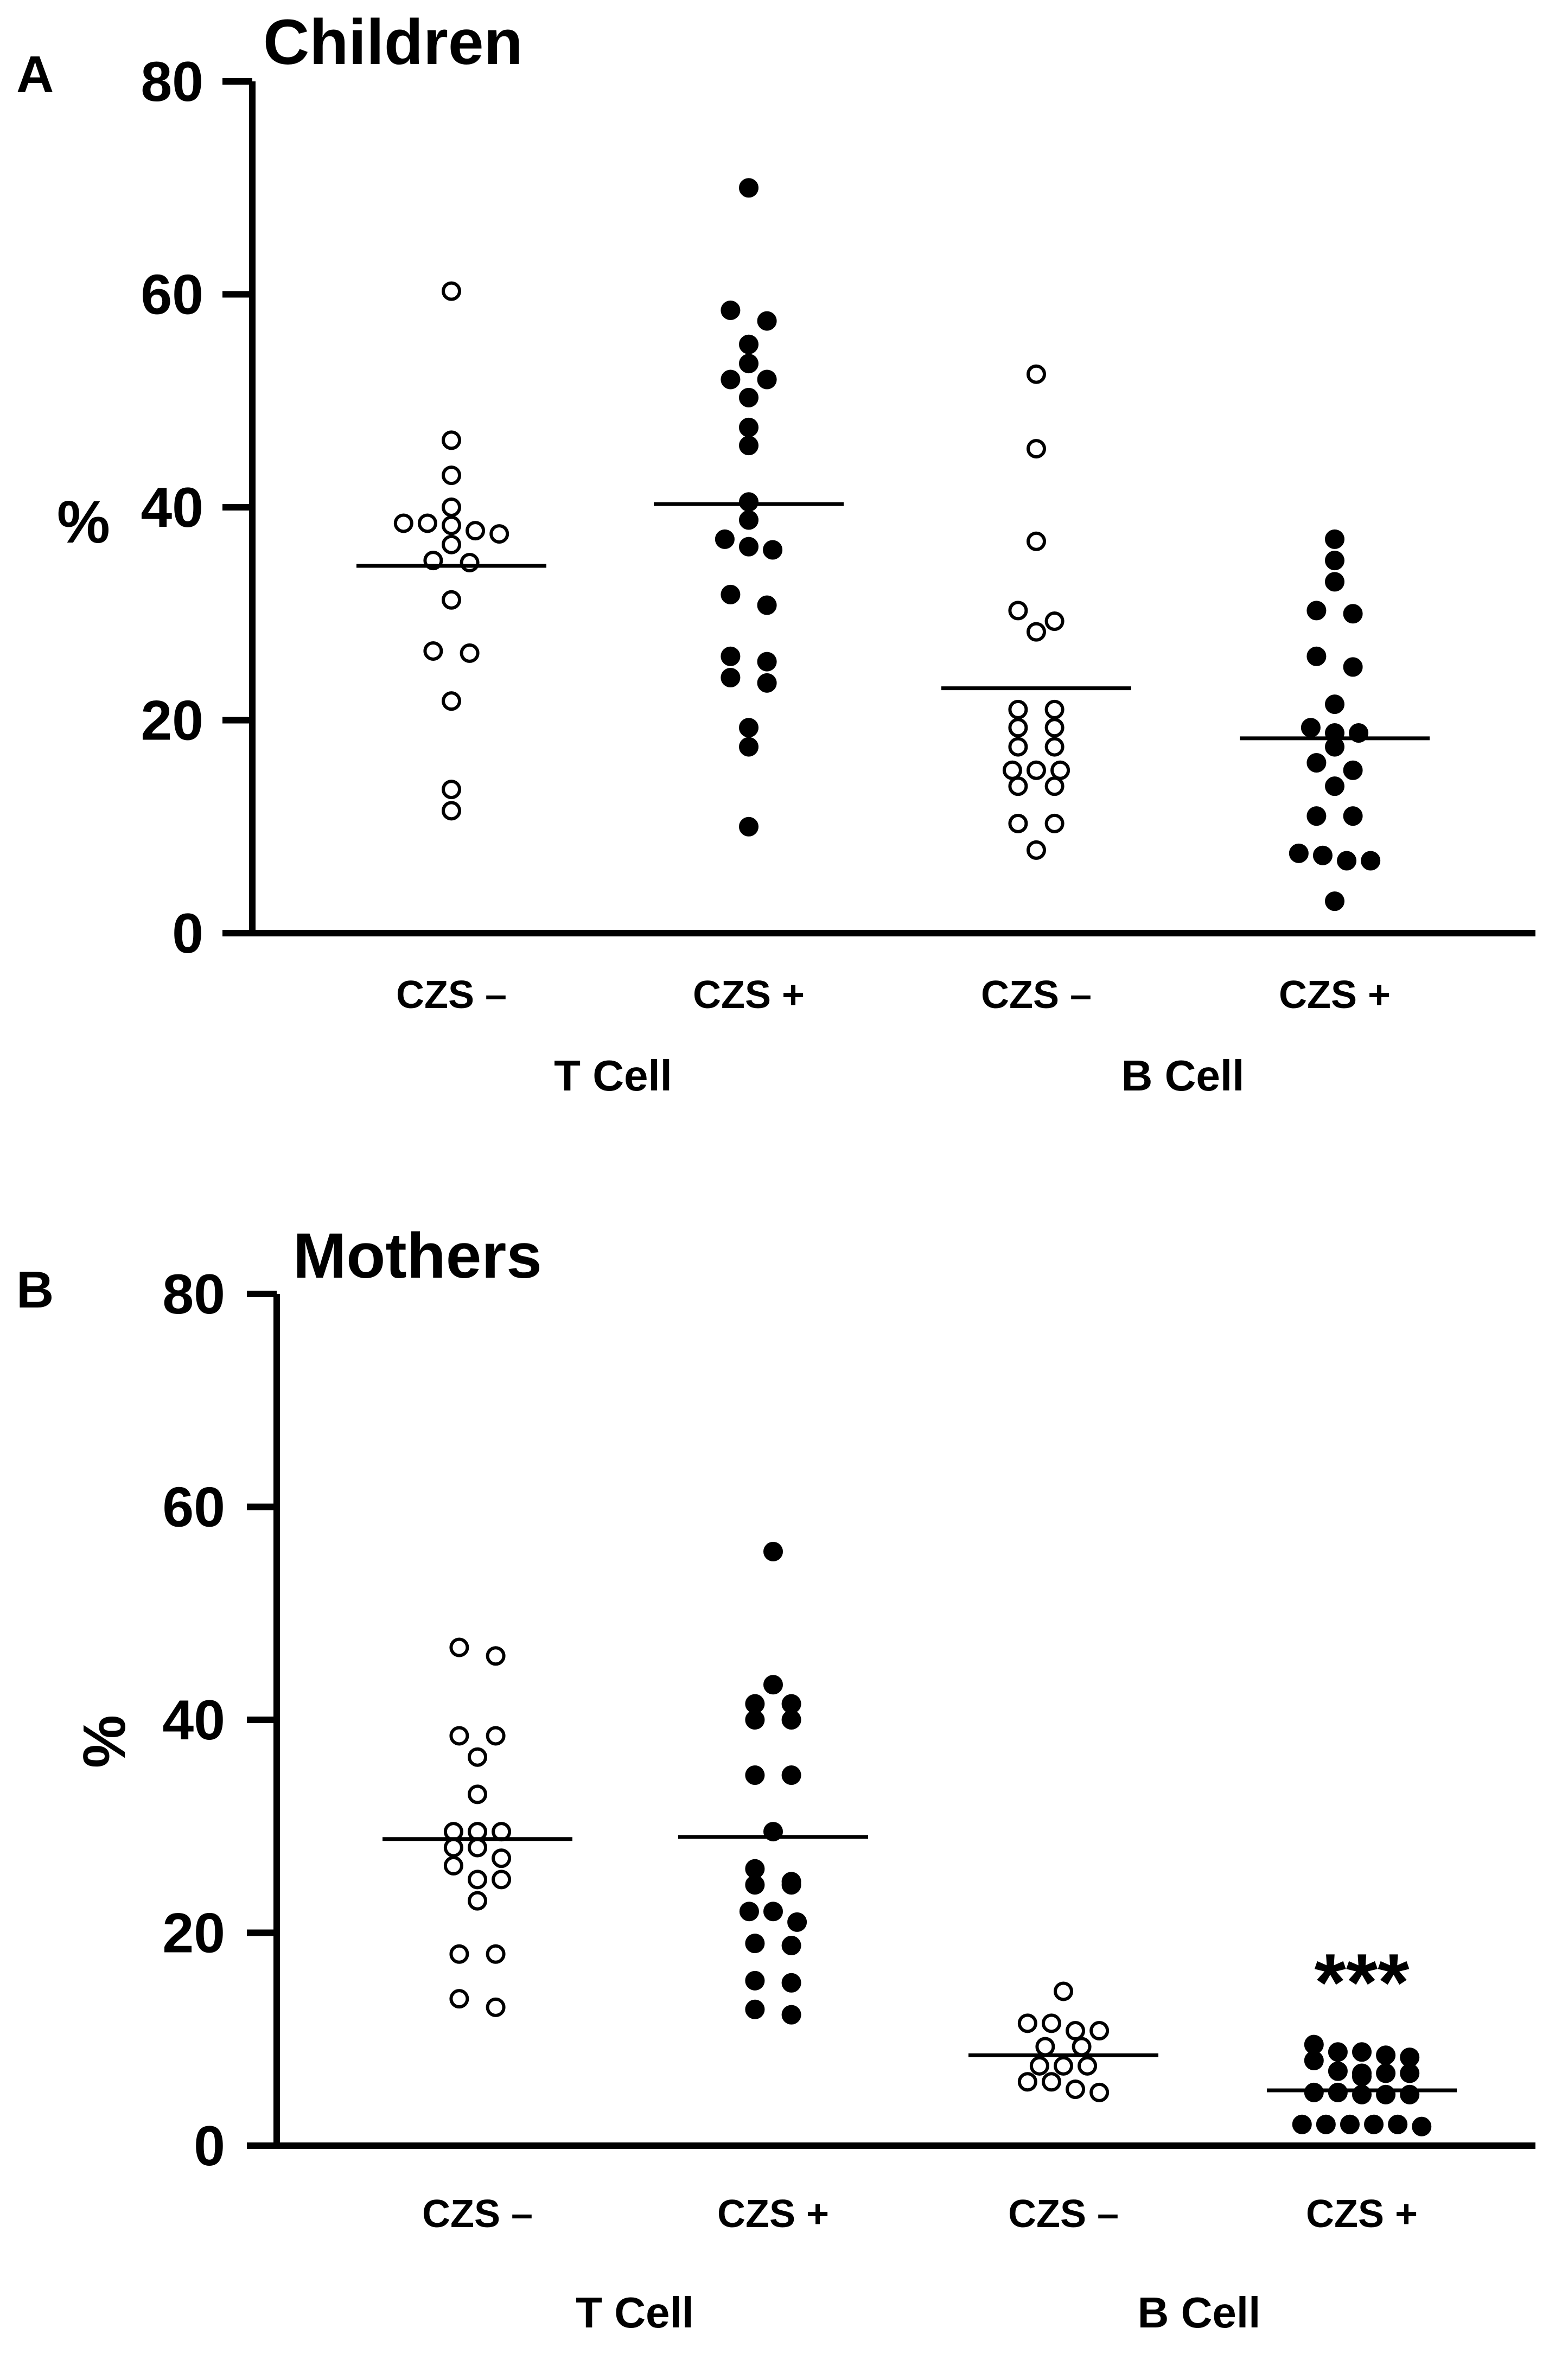 The width and height of the screenshot is (1568, 2360). What do you see at coordinates (193, 1507) in the screenshot?
I see `y-tick-label: 60` at bounding box center [193, 1507].